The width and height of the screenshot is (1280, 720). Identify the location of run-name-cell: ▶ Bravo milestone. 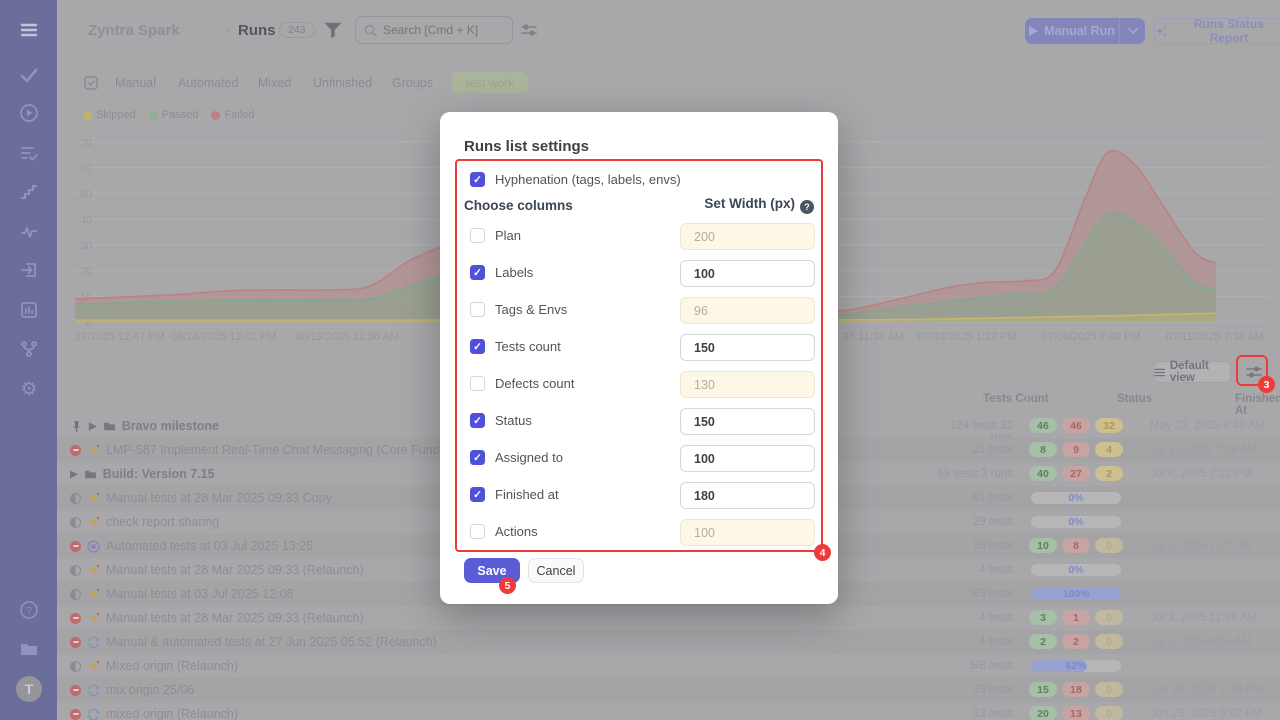
(144, 426).